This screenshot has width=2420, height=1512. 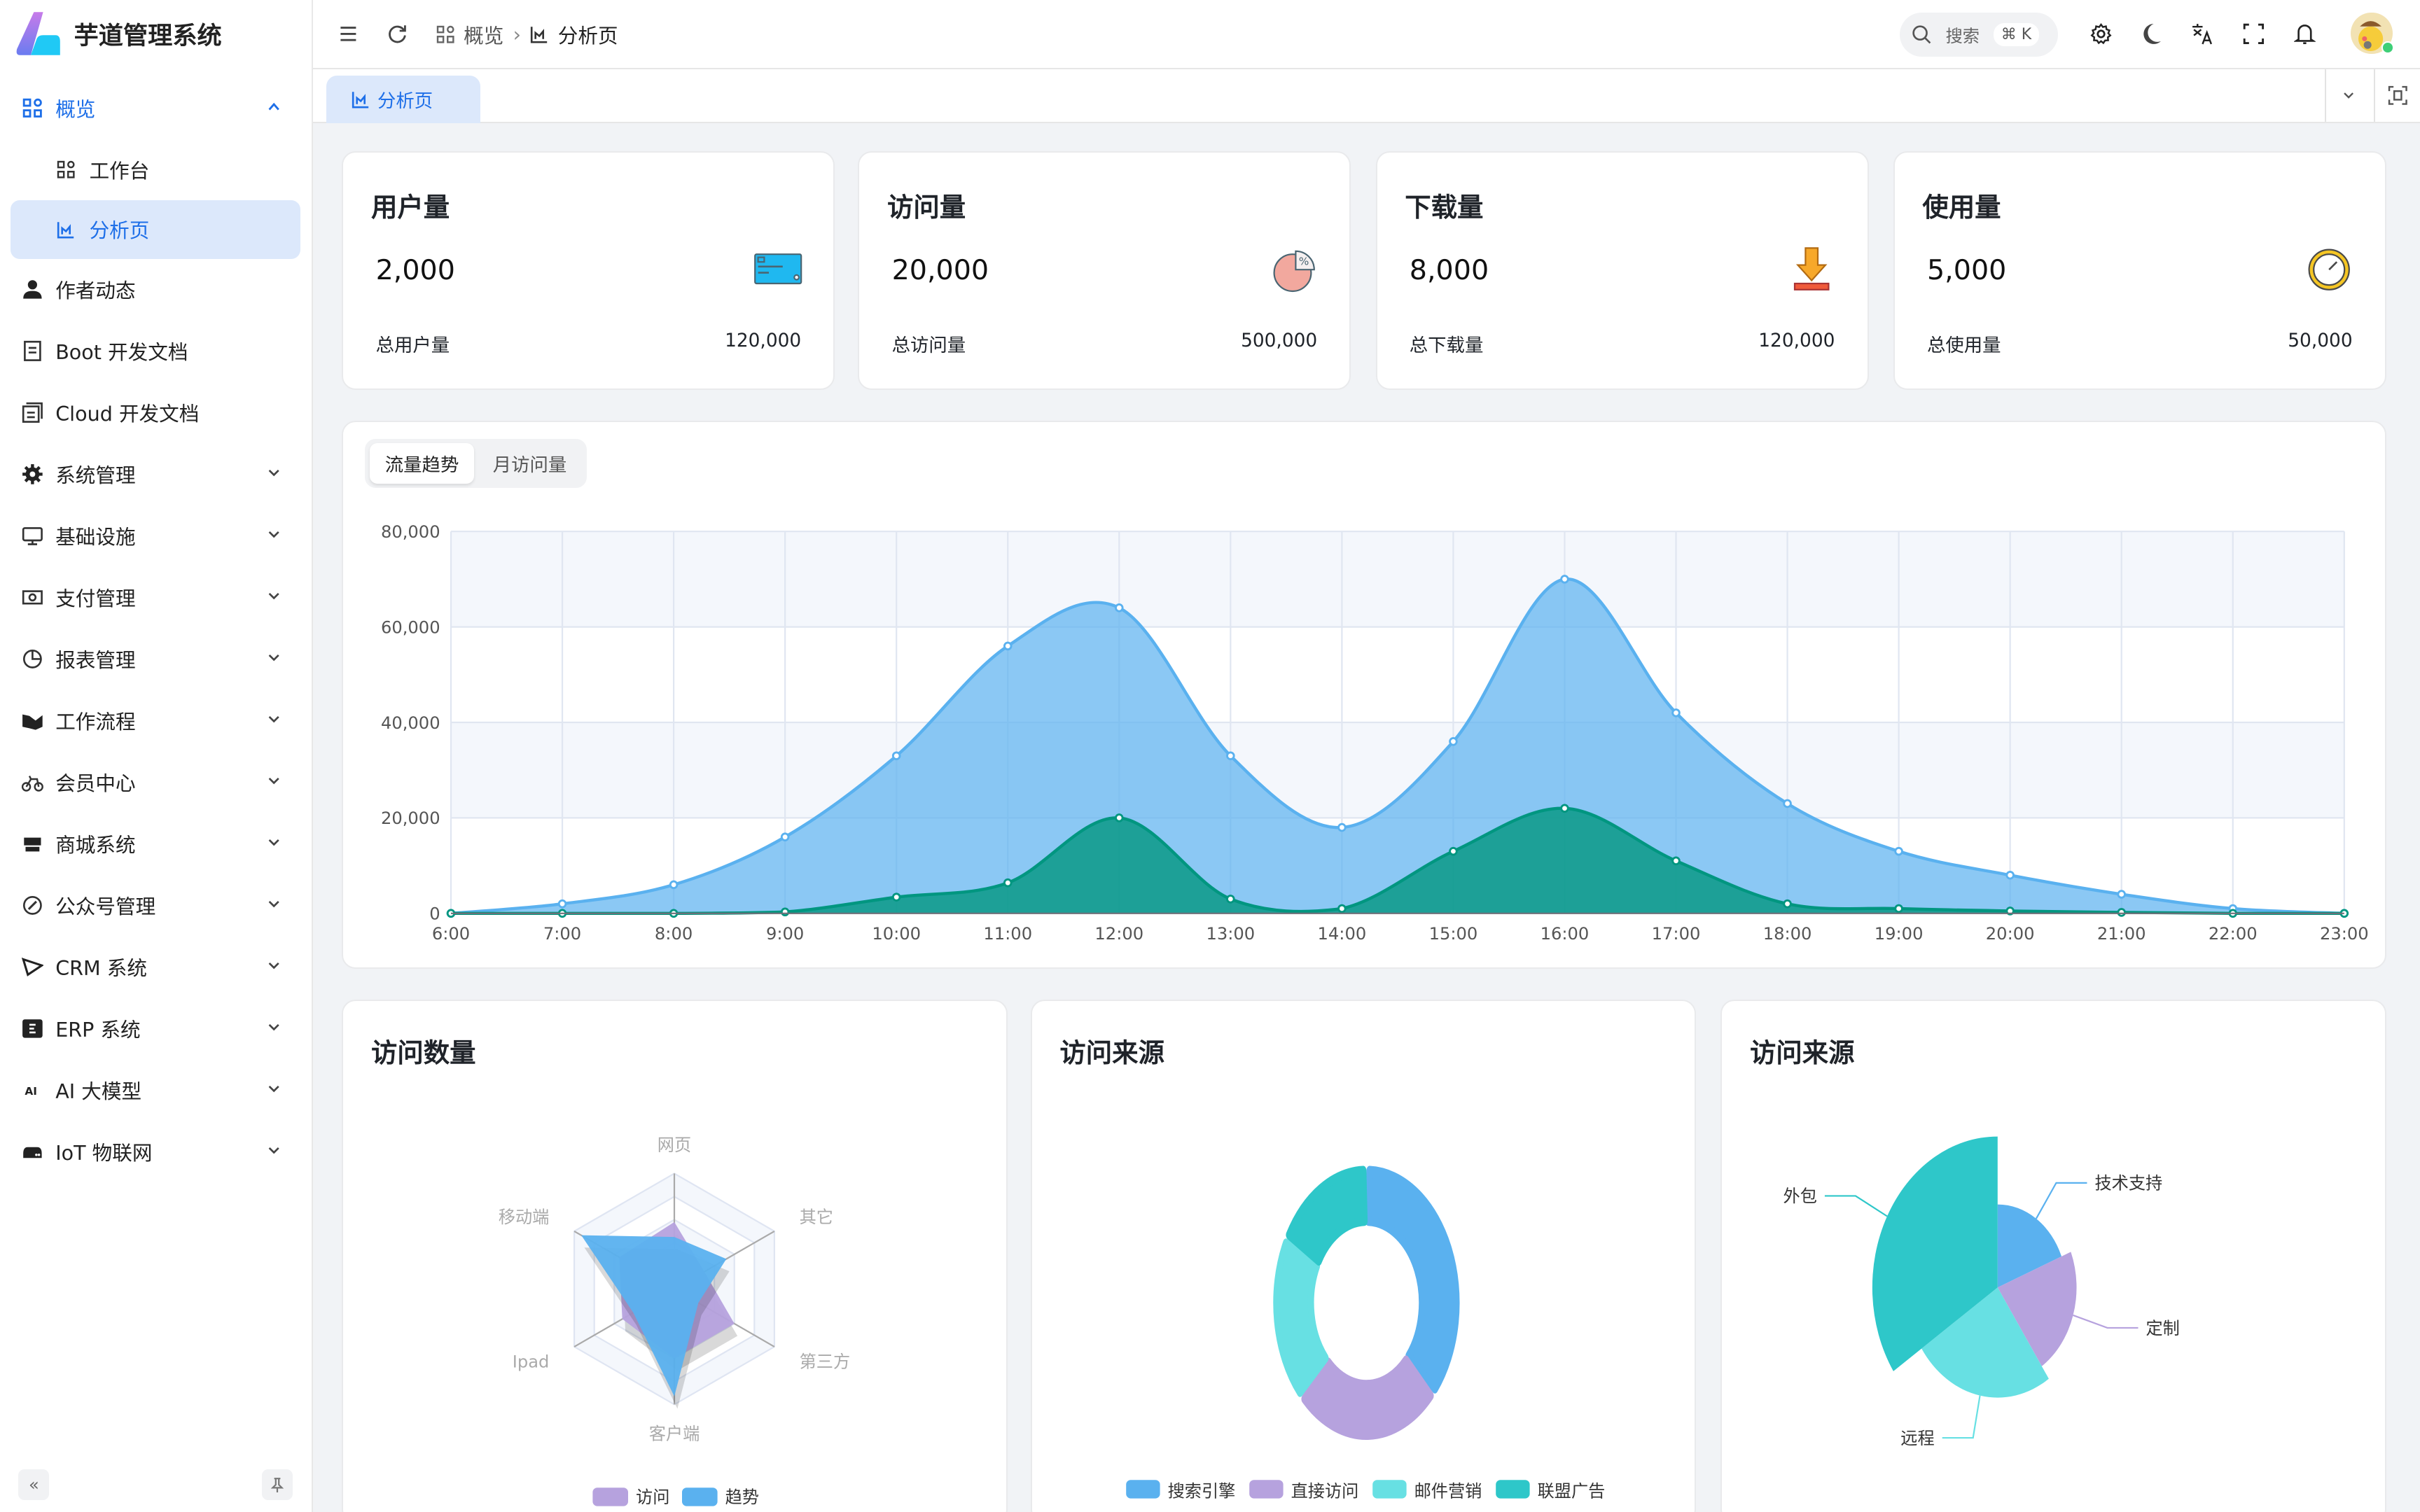 What do you see at coordinates (413, 345) in the screenshot?
I see `stat-total-label: 总用户量` at bounding box center [413, 345].